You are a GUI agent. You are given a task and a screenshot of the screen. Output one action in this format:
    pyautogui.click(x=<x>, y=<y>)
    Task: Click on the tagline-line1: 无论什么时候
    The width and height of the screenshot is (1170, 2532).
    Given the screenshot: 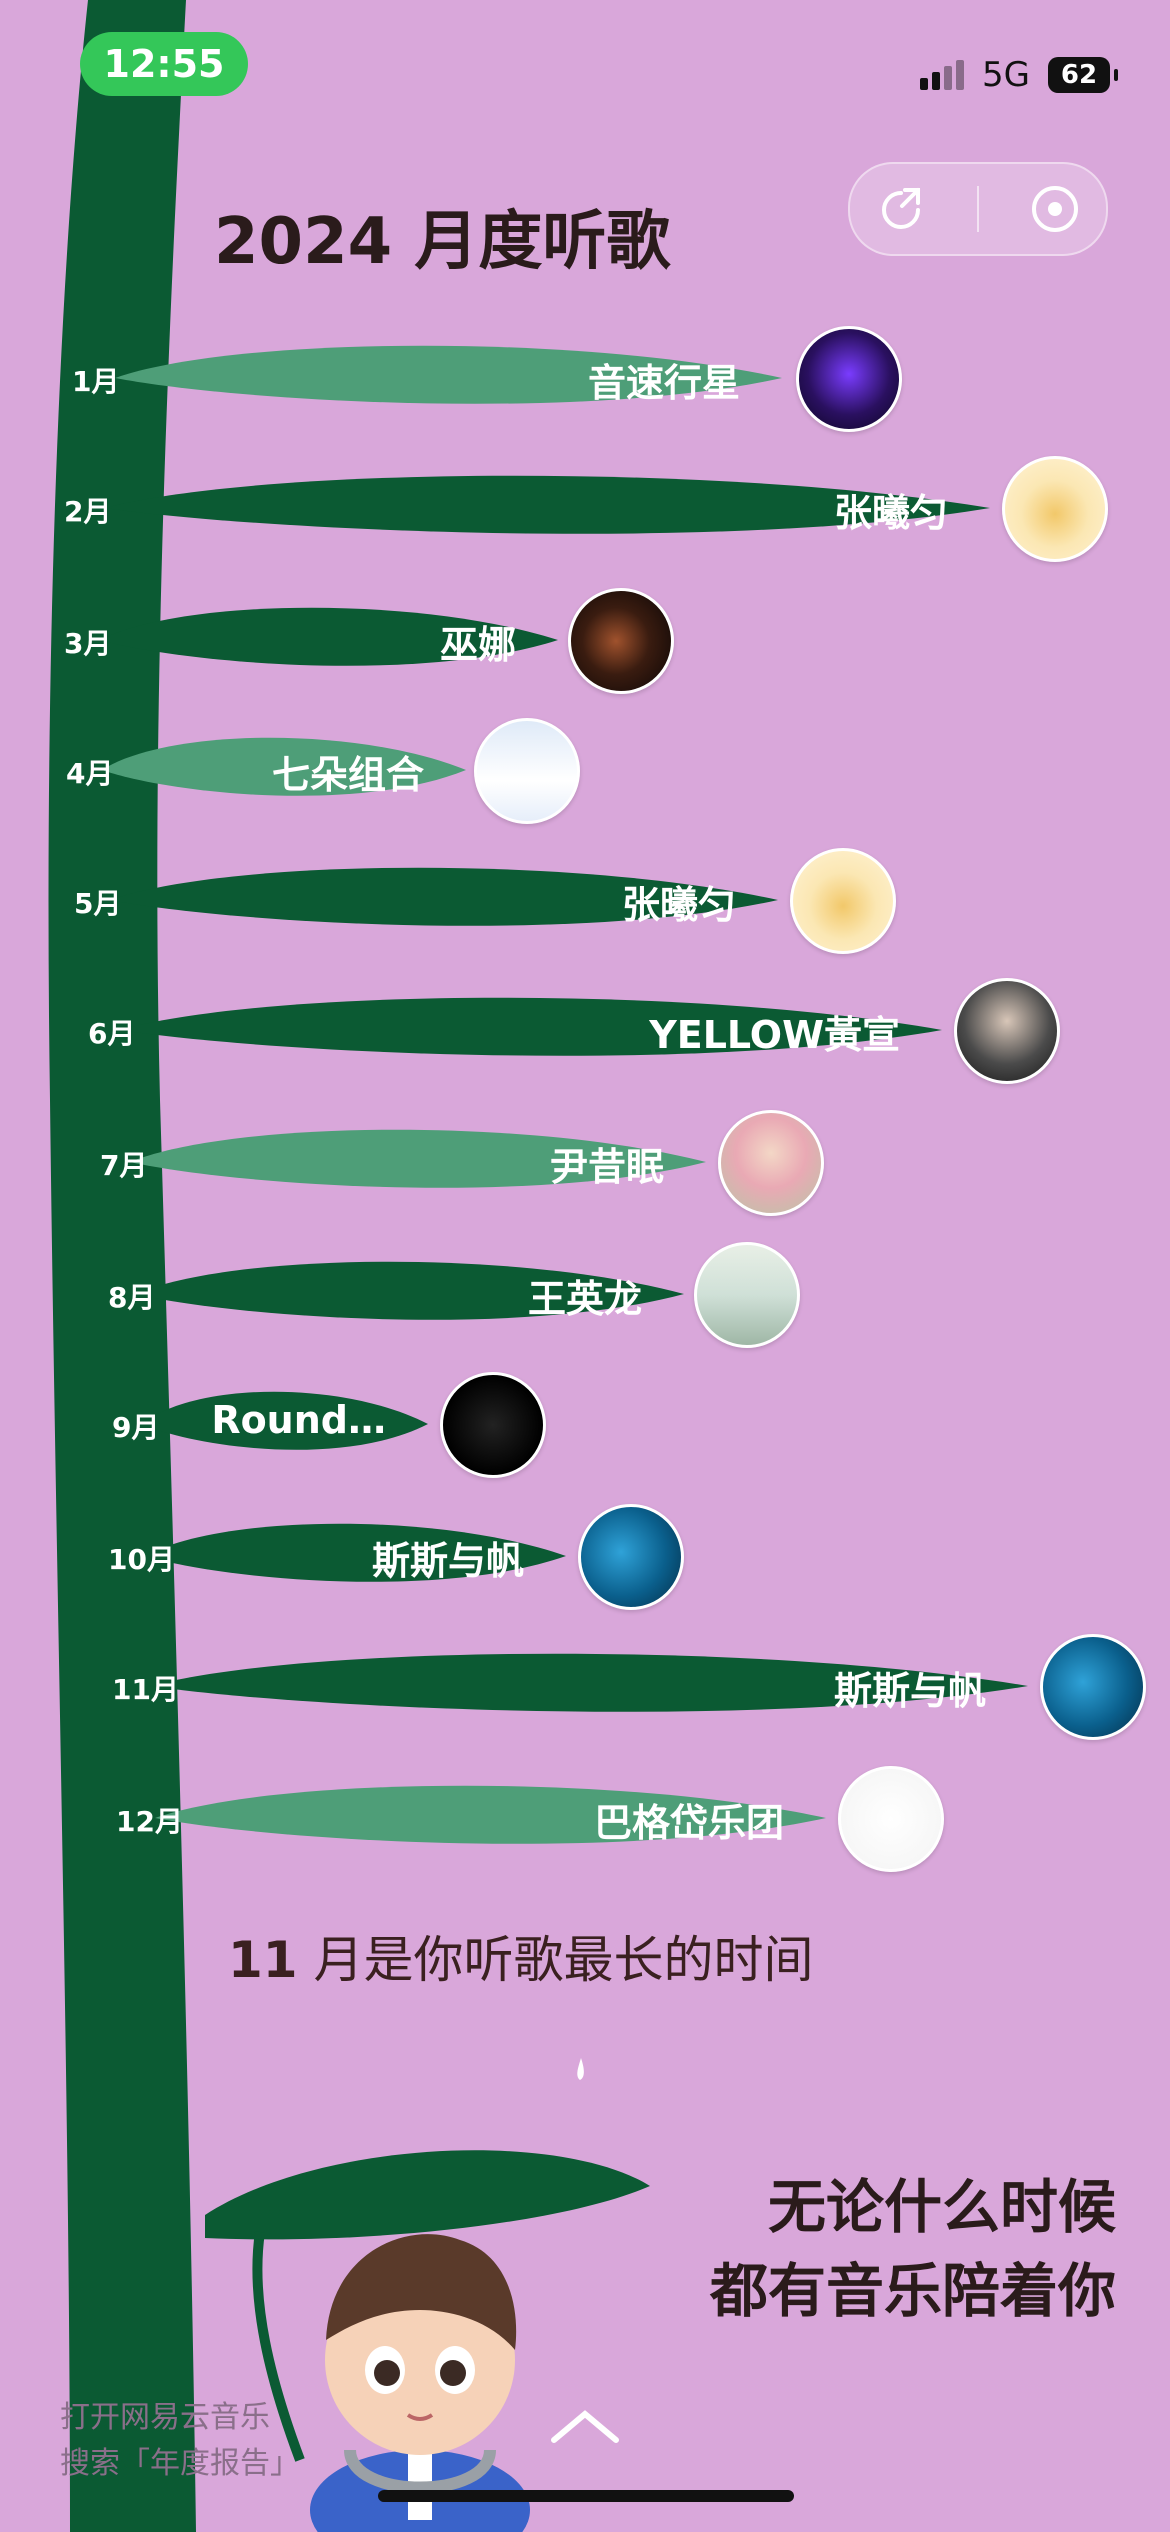 What is the action you would take?
    pyautogui.click(x=941, y=2207)
    